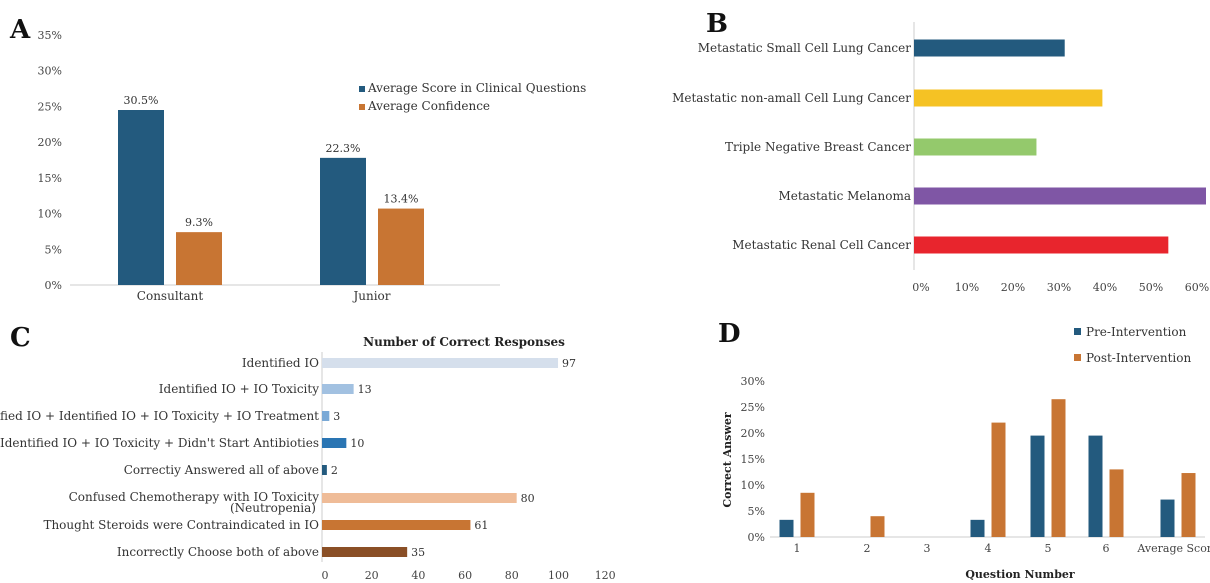  What do you see at coordinates (50, 214) in the screenshot?
I see `panel-a-y-tick: 10%` at bounding box center [50, 214].